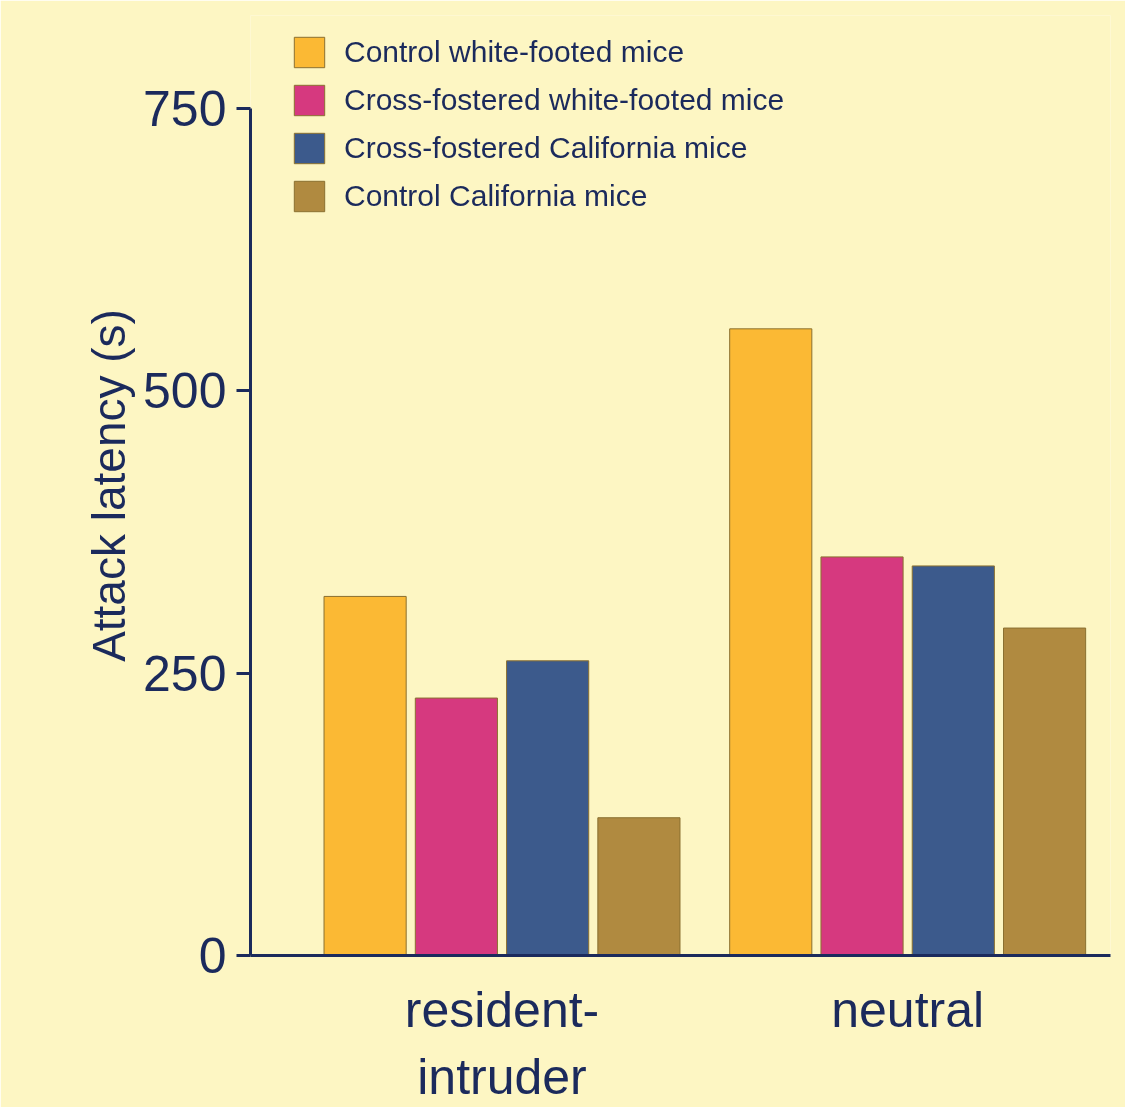 The height and width of the screenshot is (1108, 1134). Describe the element at coordinates (564, 100) in the screenshot. I see `legend-label: Cross-fostered white-footed mice` at that location.